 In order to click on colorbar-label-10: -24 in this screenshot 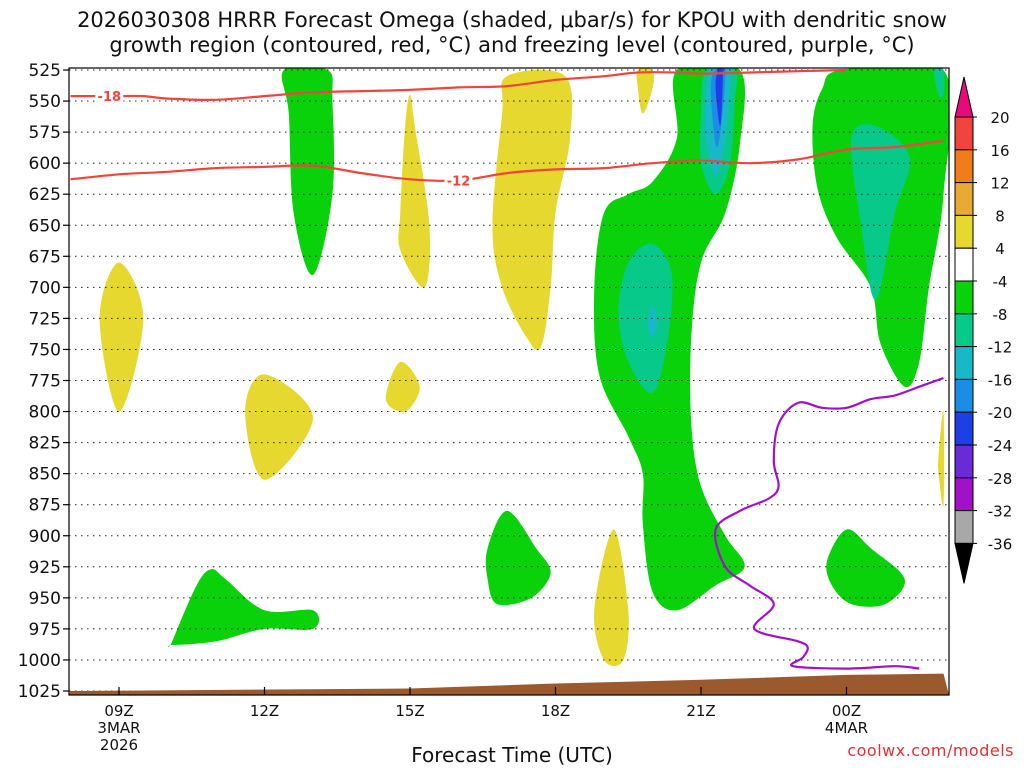, I will do `click(1000, 446)`.